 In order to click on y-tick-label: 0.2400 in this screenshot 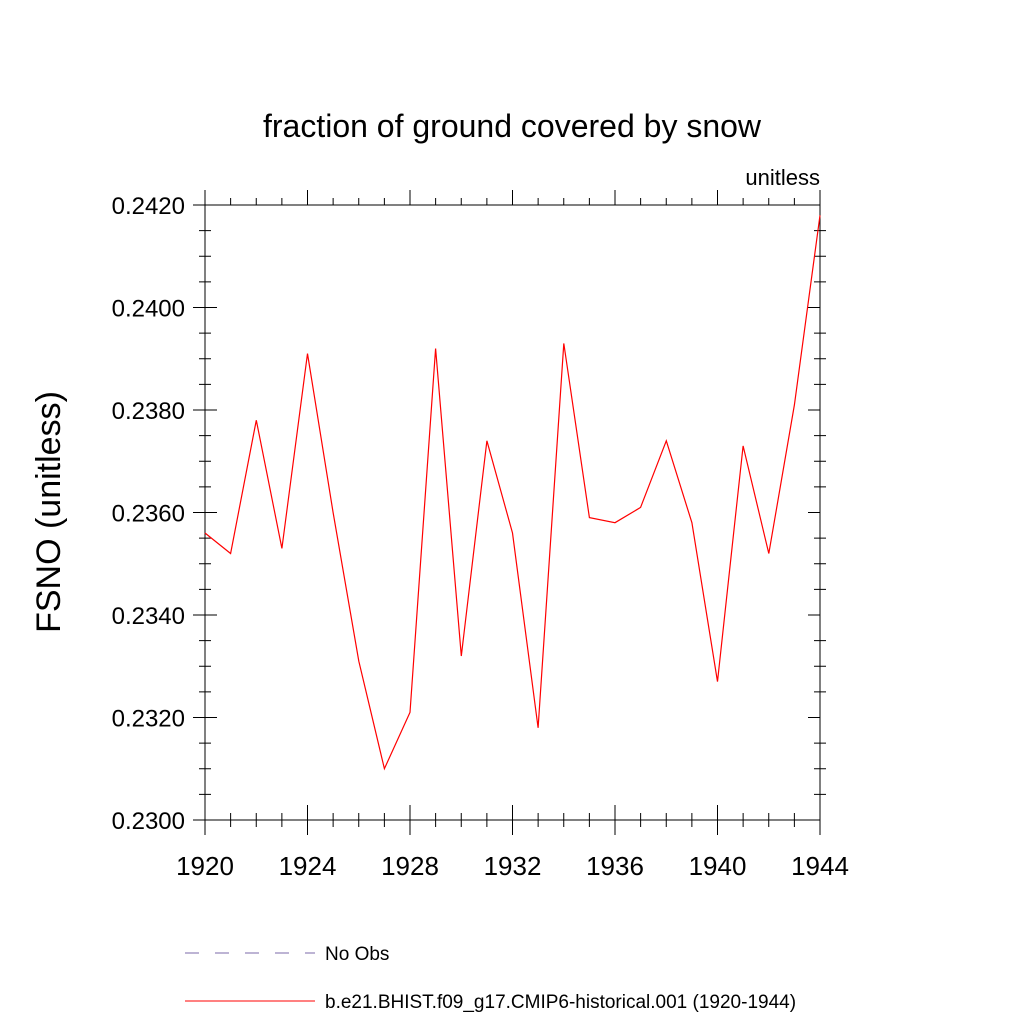, I will do `click(148, 309)`.